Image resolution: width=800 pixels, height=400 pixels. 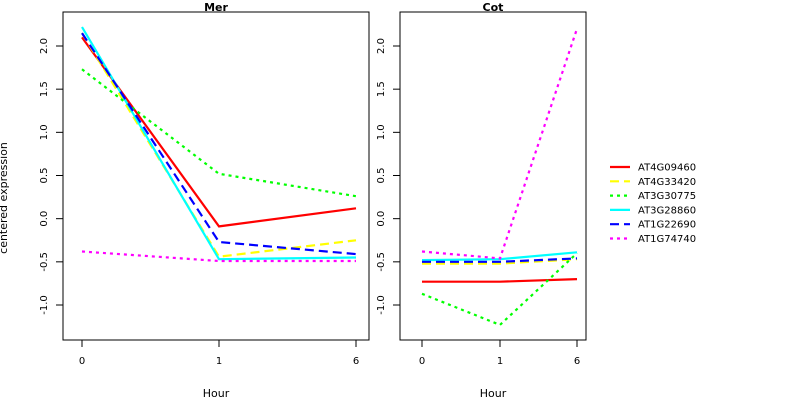 I want to click on legend-label: AT3G30775, so click(x=667, y=196).